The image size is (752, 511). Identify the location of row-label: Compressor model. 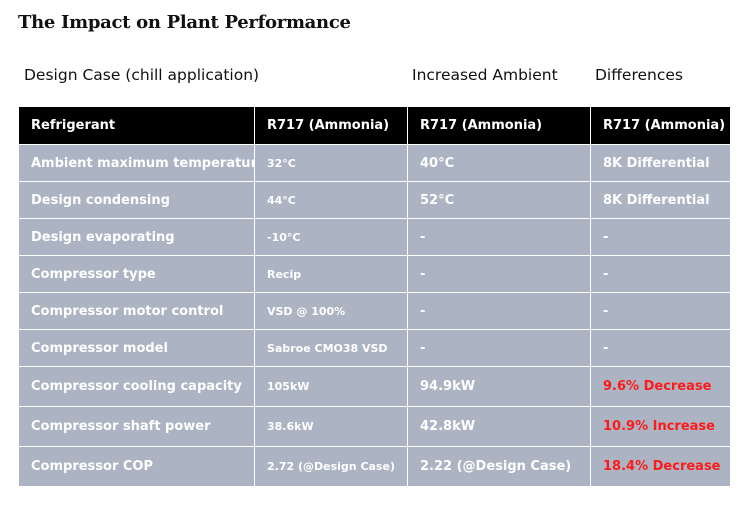
(136, 348).